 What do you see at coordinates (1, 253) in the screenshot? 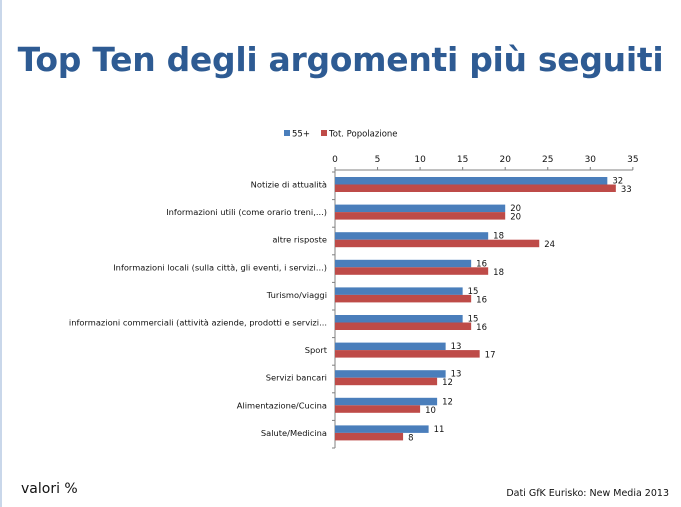
I see `slide-left-border` at bounding box center [1, 253].